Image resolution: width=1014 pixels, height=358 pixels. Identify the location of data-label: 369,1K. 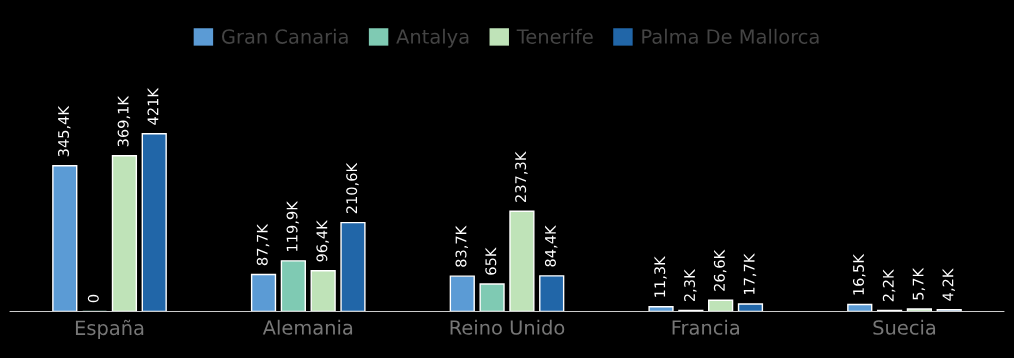
(124, 121).